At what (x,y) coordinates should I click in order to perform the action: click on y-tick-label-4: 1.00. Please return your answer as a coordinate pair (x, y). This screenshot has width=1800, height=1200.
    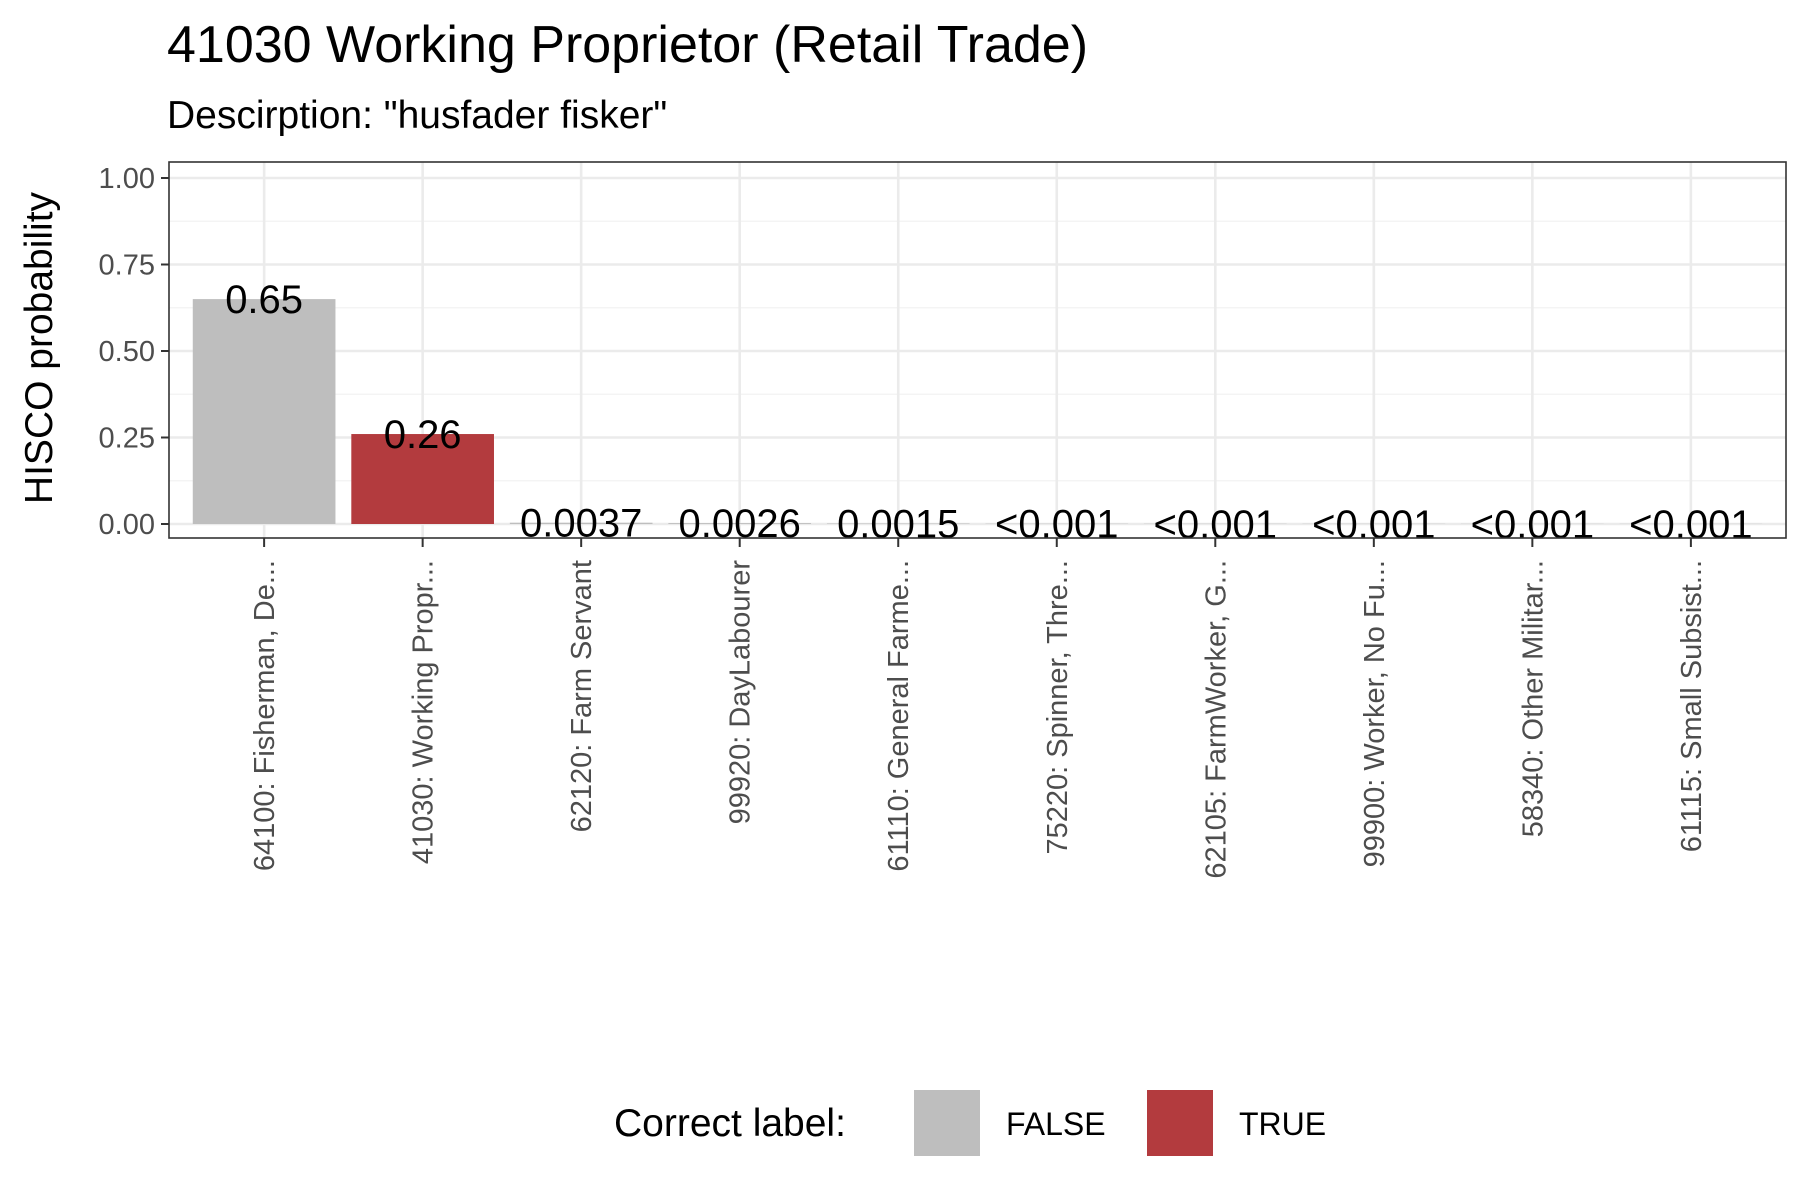
    Looking at the image, I should click on (127, 179).